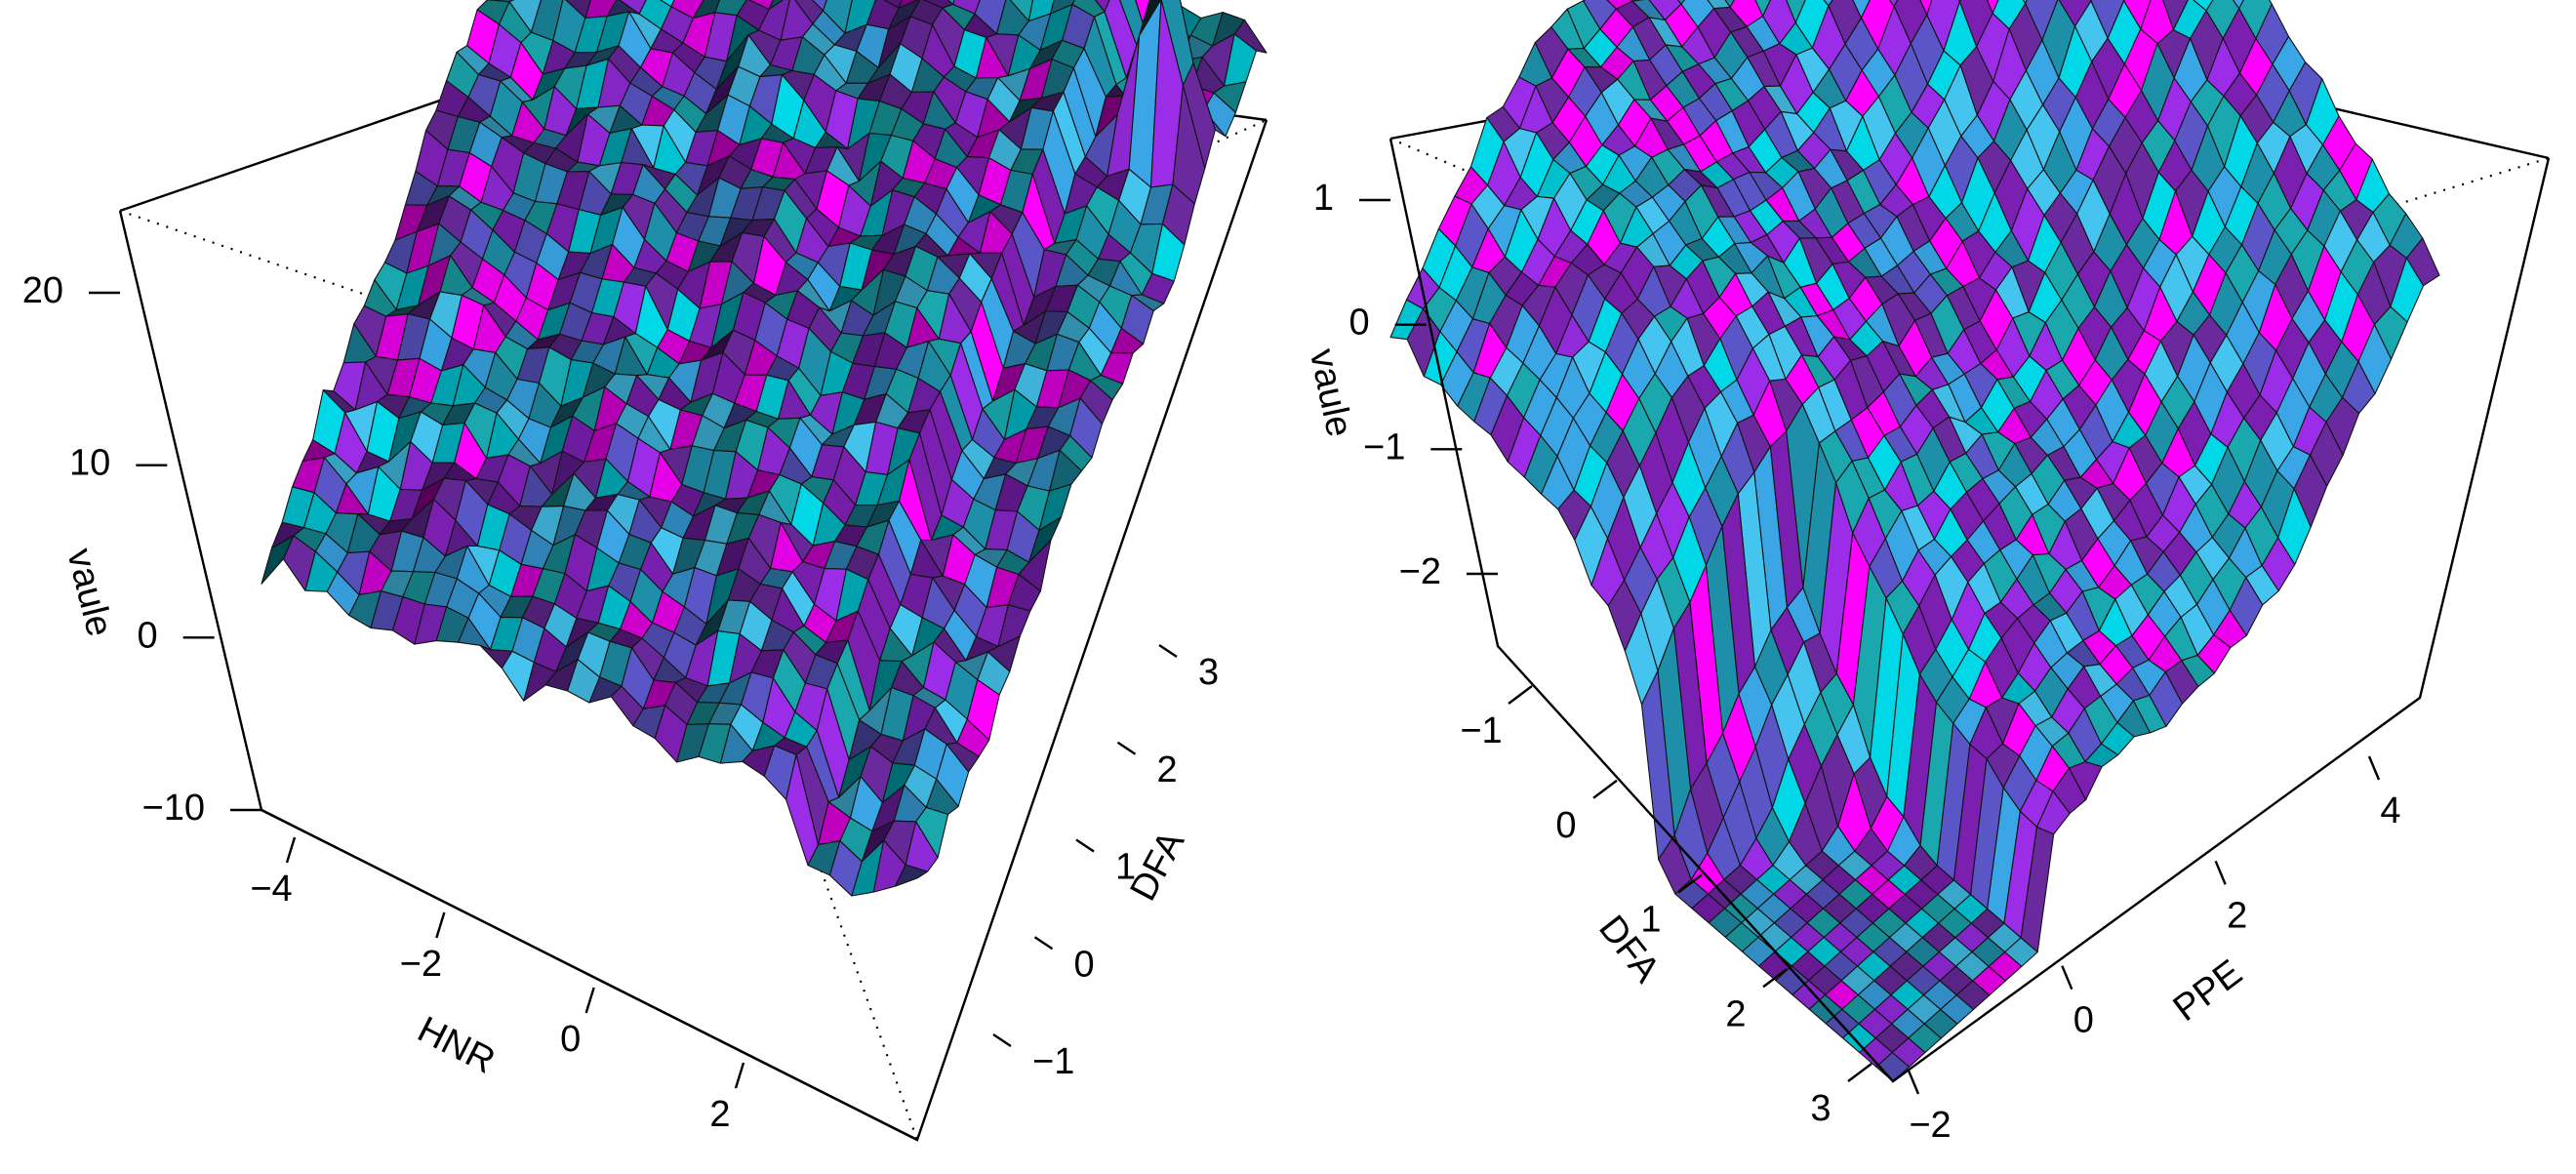 The image size is (2576, 1174). I want to click on right-y-tick-label: −2, so click(1930, 1125).